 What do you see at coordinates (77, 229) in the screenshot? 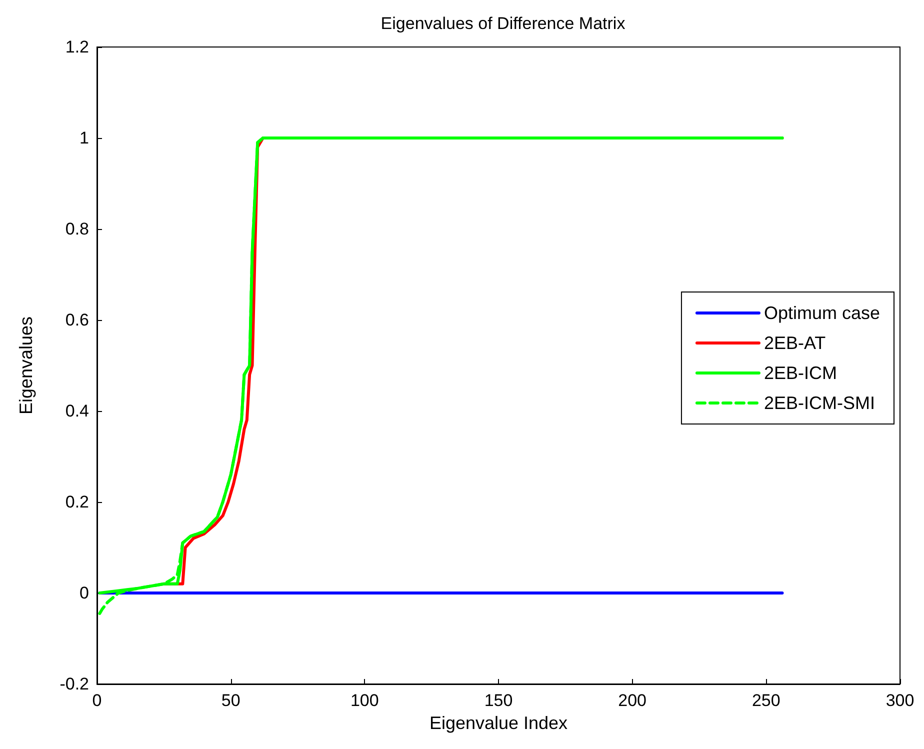
I see `y-tick-label: 0.8` at bounding box center [77, 229].